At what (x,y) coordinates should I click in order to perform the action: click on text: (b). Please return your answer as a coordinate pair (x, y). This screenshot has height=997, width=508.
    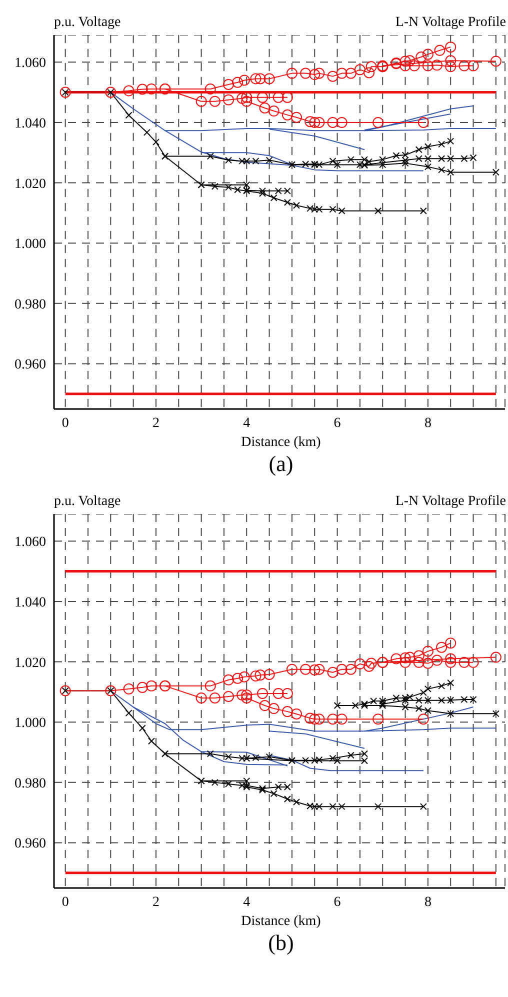
    Looking at the image, I should click on (281, 943).